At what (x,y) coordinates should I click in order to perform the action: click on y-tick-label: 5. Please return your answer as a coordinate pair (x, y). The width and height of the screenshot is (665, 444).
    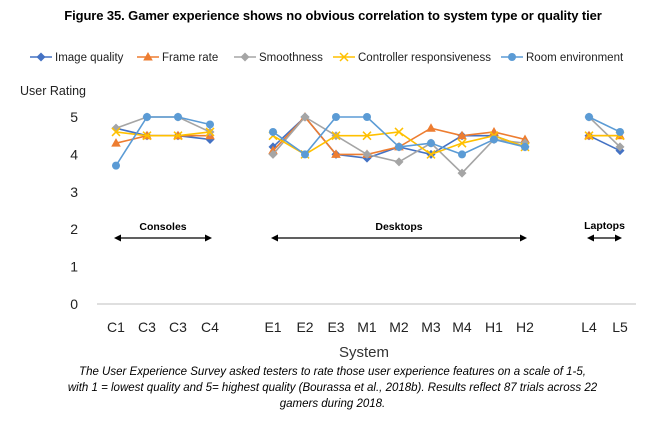
    Looking at the image, I should click on (74, 117).